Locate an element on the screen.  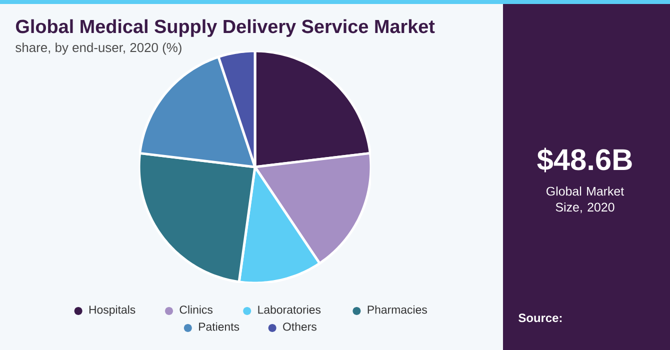
text: $48.6B is located at coordinates (584, 160).